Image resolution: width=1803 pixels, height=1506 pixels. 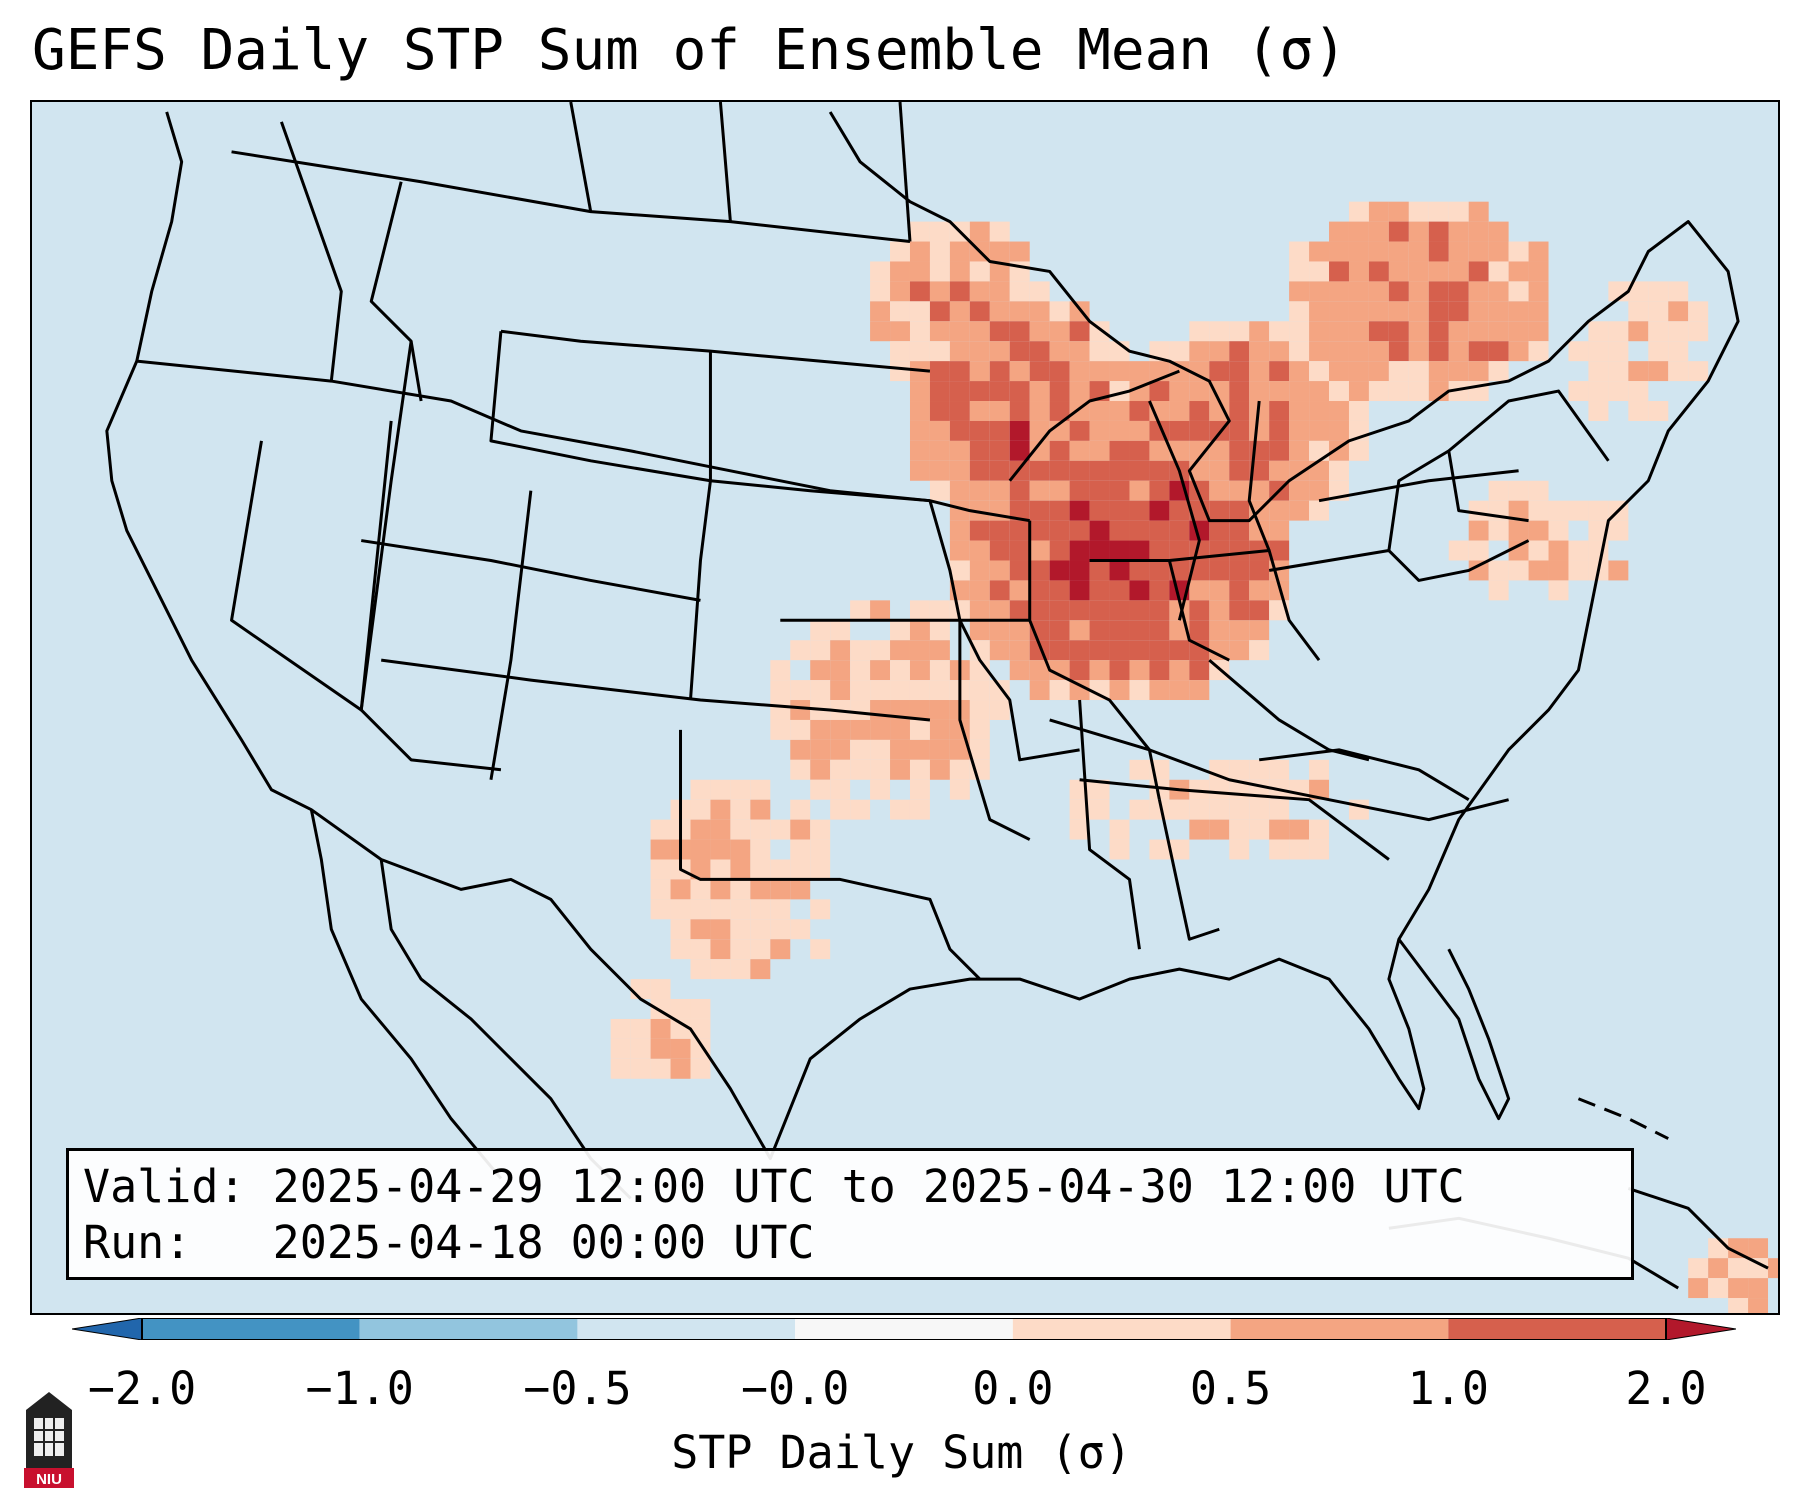 I want to click on colorbar-label: STP Daily Sum (σ), so click(x=901, y=1452).